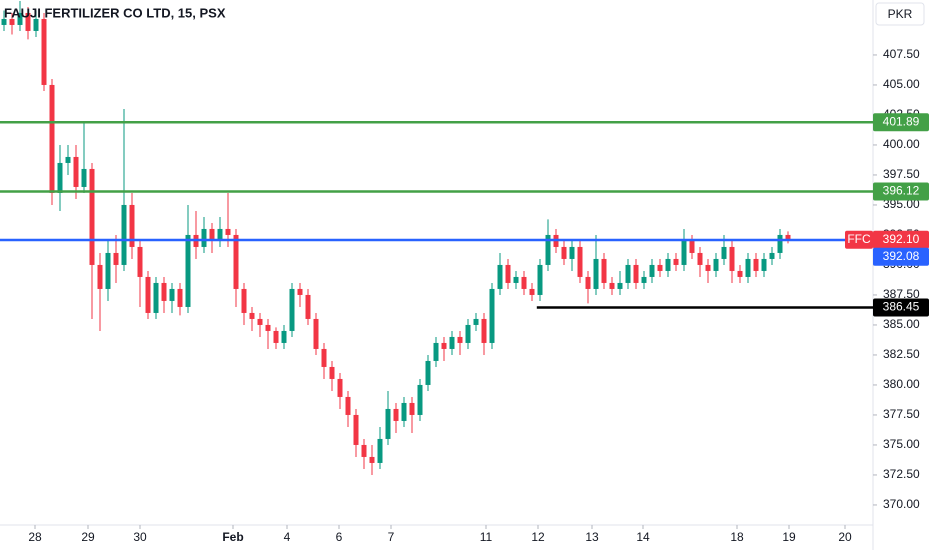 This screenshot has width=932, height=550. Describe the element at coordinates (901, 294) in the screenshot. I see `y-tick-label: 387.50` at that location.